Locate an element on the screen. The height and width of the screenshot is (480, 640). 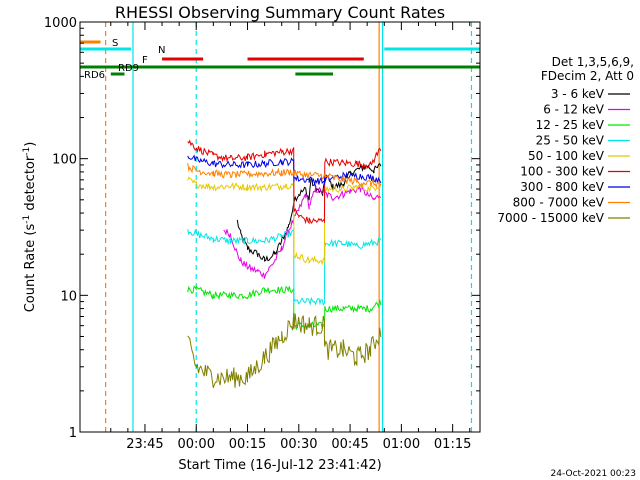
x-tick-label-01-00: 01:00 is located at coordinates (401, 444).